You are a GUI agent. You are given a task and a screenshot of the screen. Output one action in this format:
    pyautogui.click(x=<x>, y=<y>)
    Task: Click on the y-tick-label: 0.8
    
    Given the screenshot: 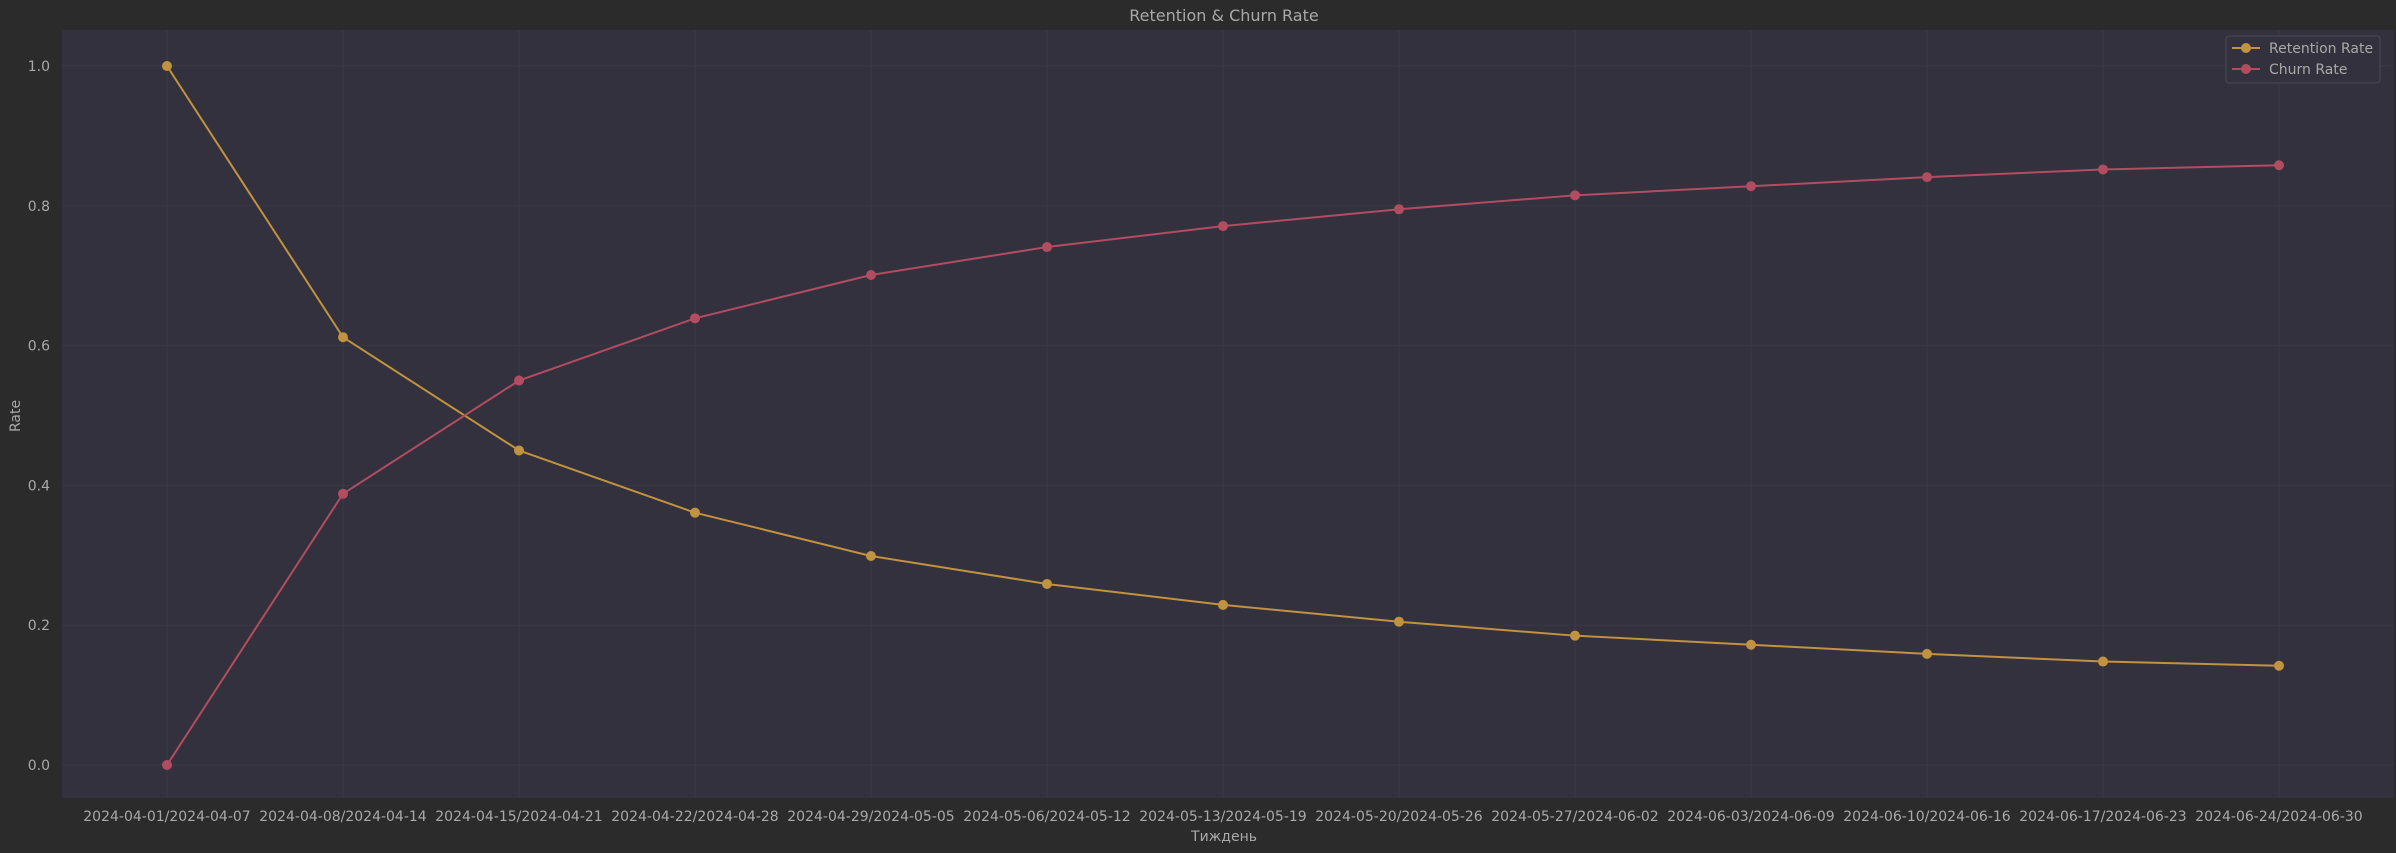 What is the action you would take?
    pyautogui.click(x=39, y=207)
    